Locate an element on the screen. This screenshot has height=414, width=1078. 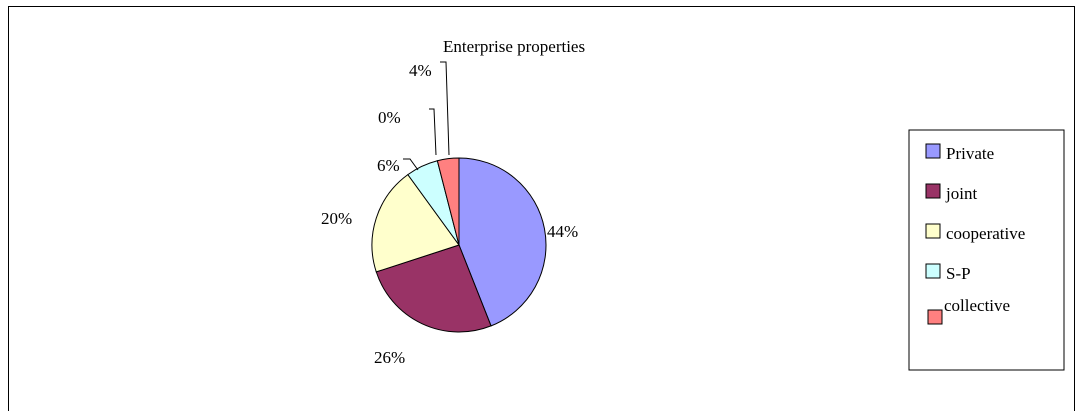
pie-slice-cooperative is located at coordinates (415, 223).